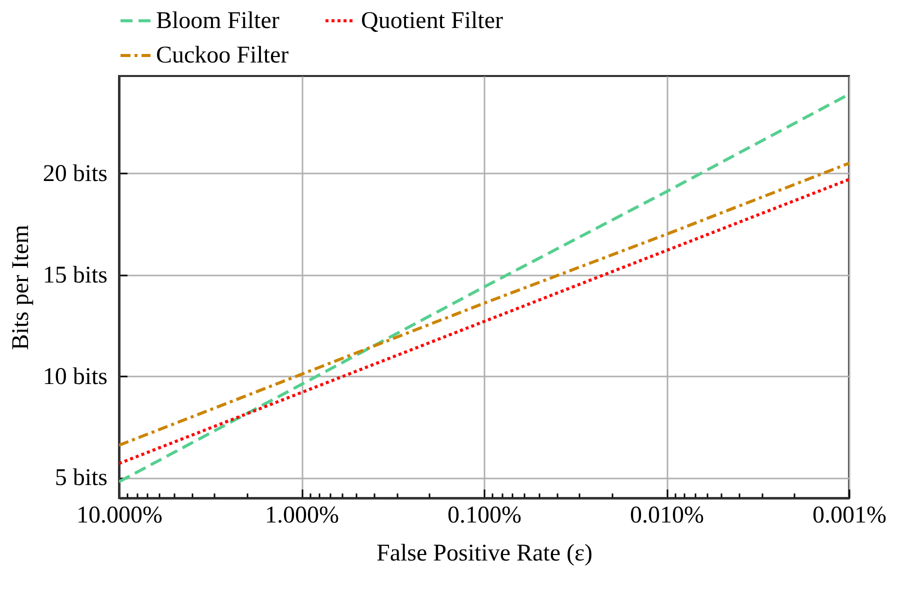  What do you see at coordinates (484, 553) in the screenshot?
I see `x-axis-title: False Positive Rate (ε)` at bounding box center [484, 553].